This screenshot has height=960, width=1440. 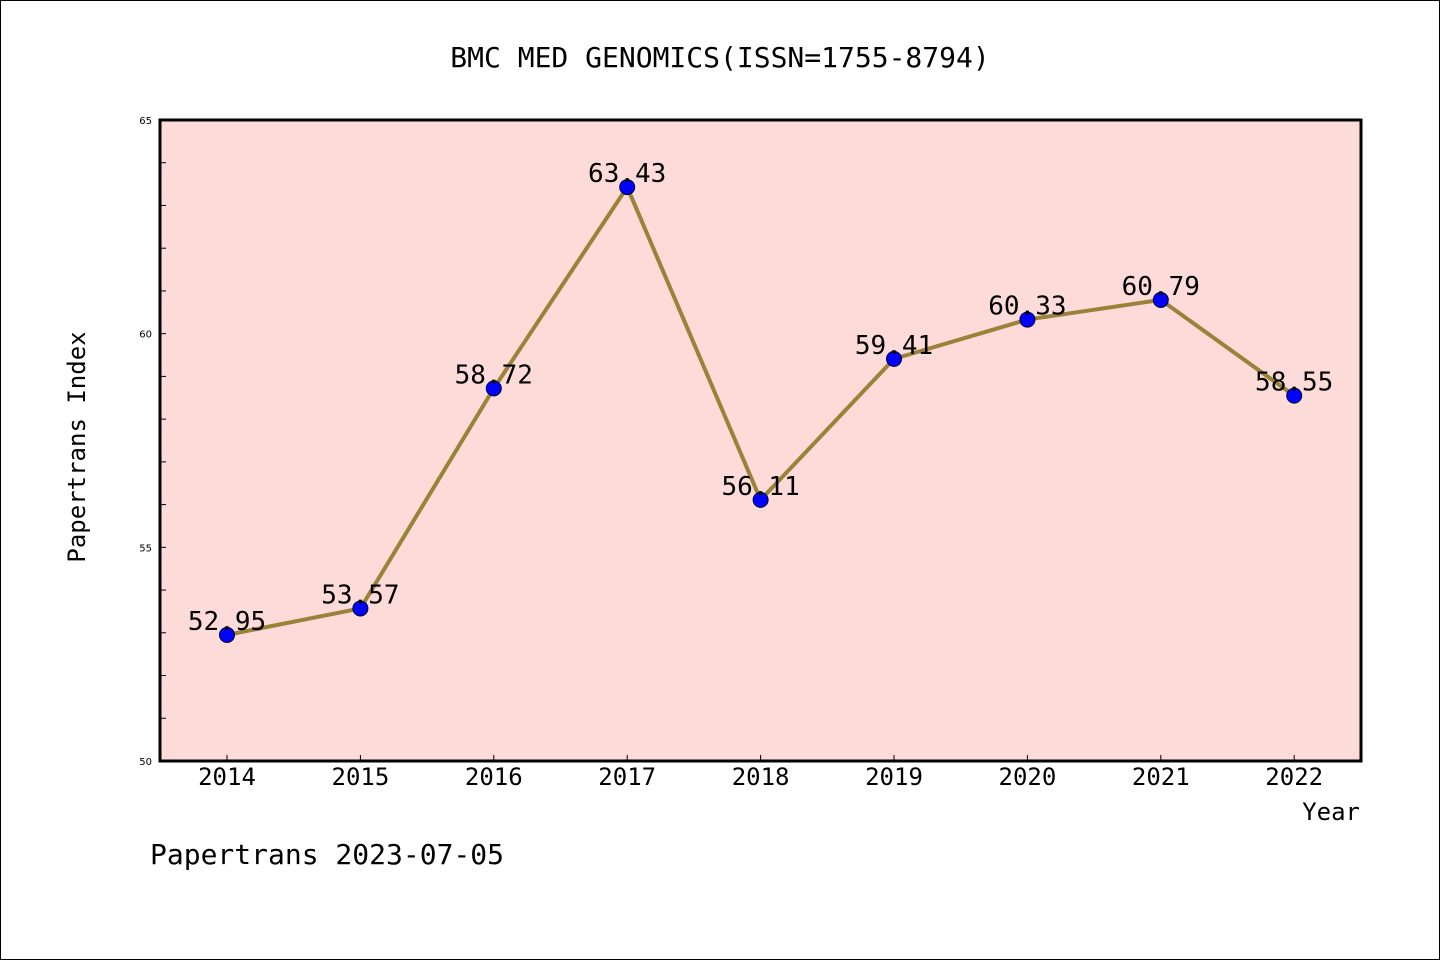 I want to click on y-axis: 50 55 60 65, so click(x=152, y=442).